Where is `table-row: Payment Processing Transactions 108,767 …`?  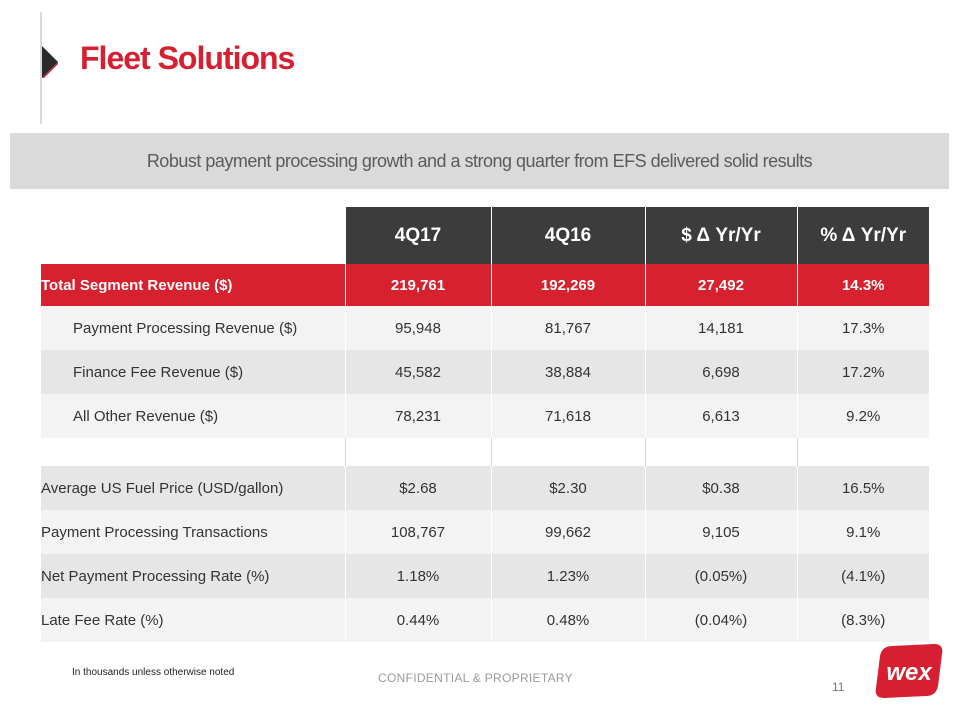
table-row: Payment Processing Transactions 108,767 … is located at coordinates (485, 532).